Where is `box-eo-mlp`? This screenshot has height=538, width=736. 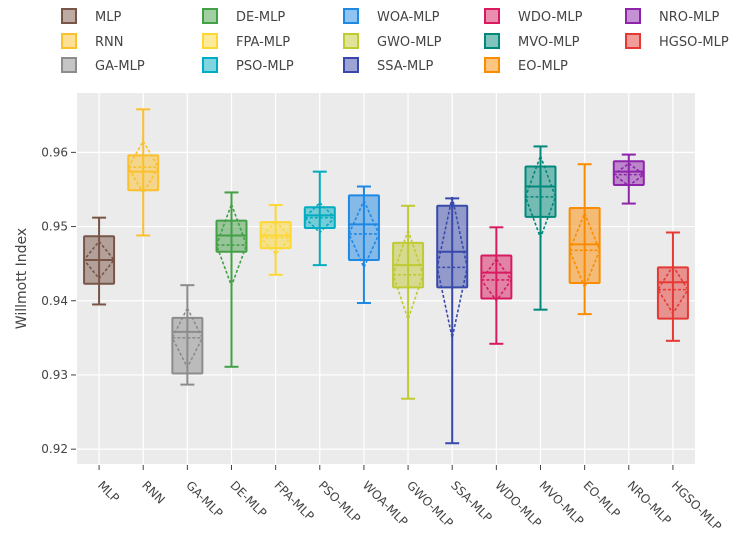
box-eo-mlp is located at coordinates (584, 239).